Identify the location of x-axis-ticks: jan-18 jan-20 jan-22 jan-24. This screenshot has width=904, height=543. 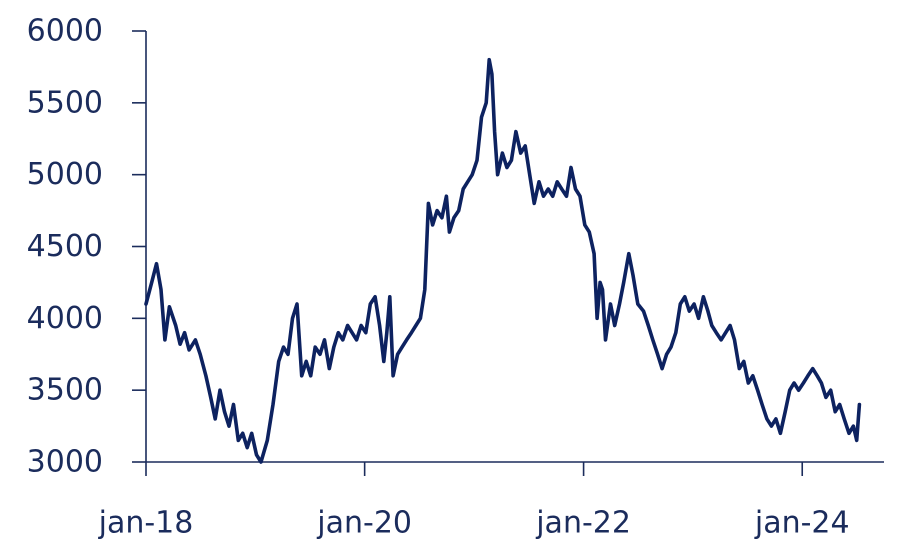
(474, 501).